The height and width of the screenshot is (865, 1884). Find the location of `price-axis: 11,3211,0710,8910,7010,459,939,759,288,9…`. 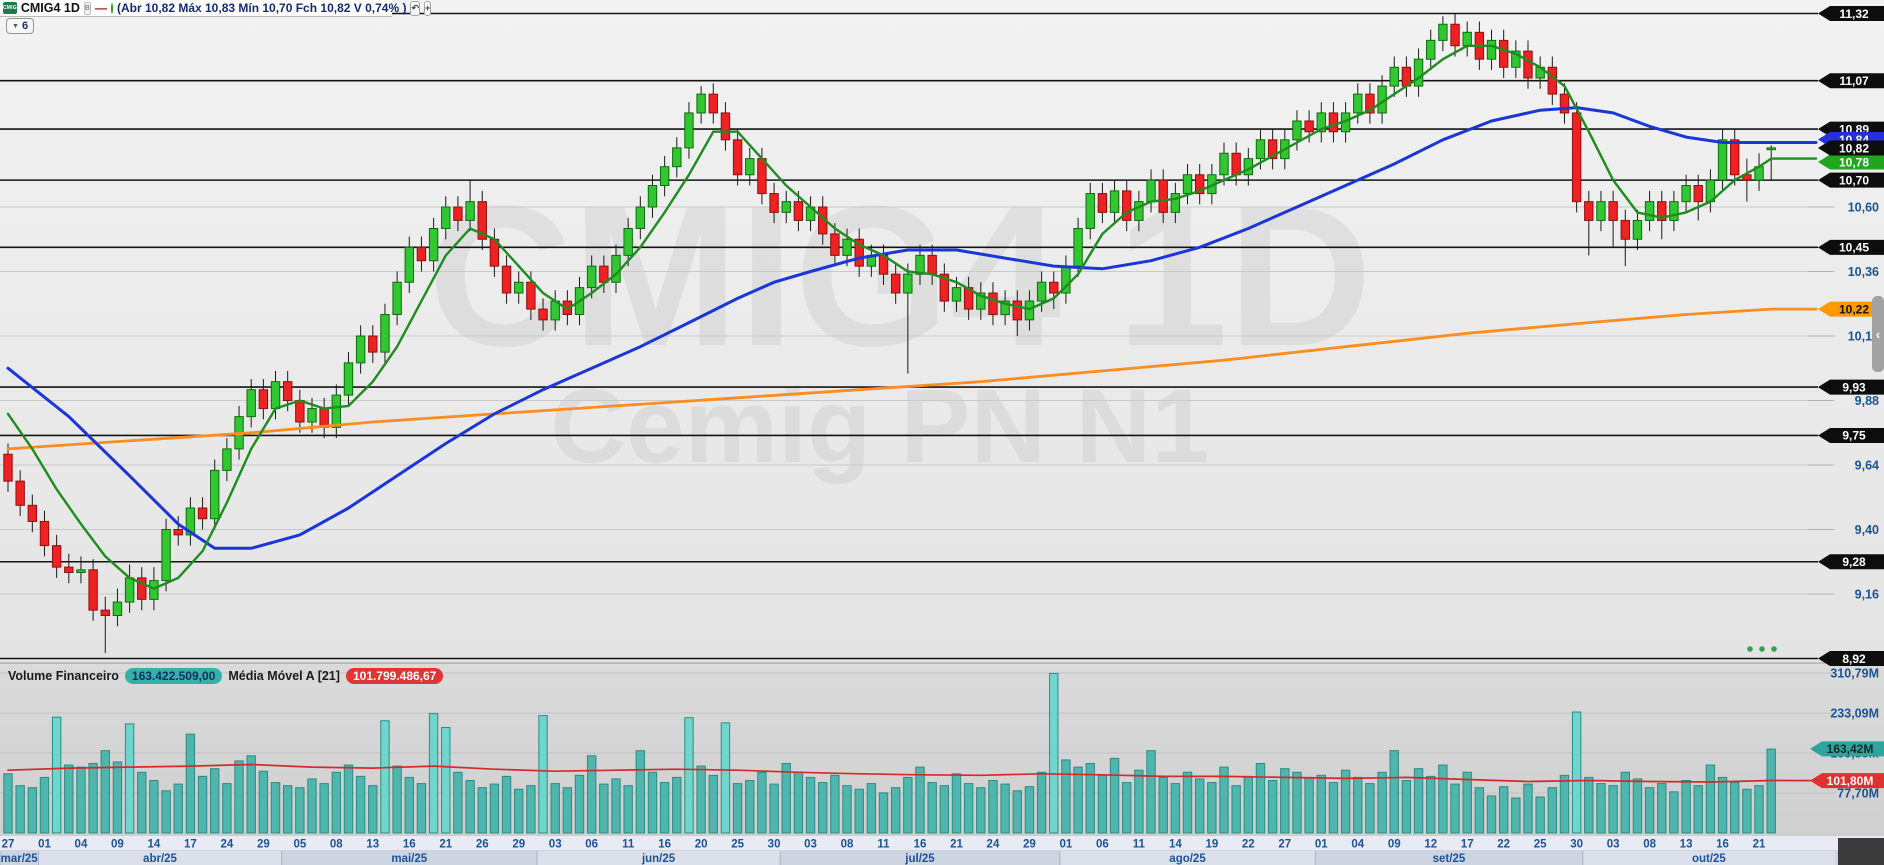

price-axis: 11,3211,0710,8910,7010,459,939,759,288,9… is located at coordinates (1847, 397).